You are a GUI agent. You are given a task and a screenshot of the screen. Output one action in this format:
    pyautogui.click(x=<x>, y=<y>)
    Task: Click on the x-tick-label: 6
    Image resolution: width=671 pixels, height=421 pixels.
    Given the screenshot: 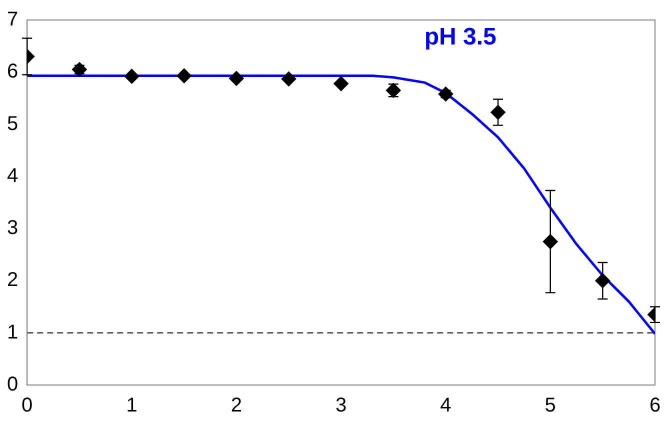 What is the action you would take?
    pyautogui.click(x=655, y=405)
    